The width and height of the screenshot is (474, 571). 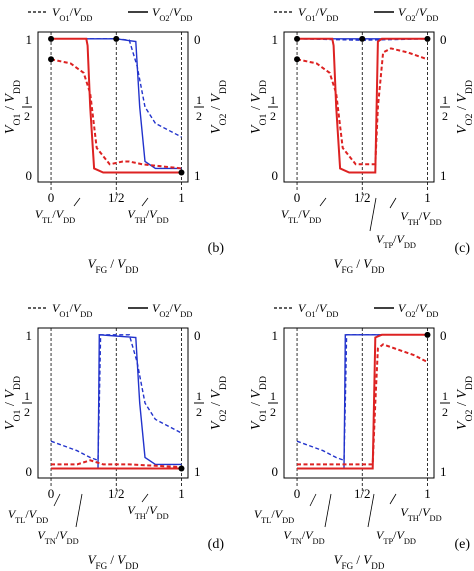 What do you see at coordinates (216, 248) in the screenshot?
I see `panel-label: (b)` at bounding box center [216, 248].